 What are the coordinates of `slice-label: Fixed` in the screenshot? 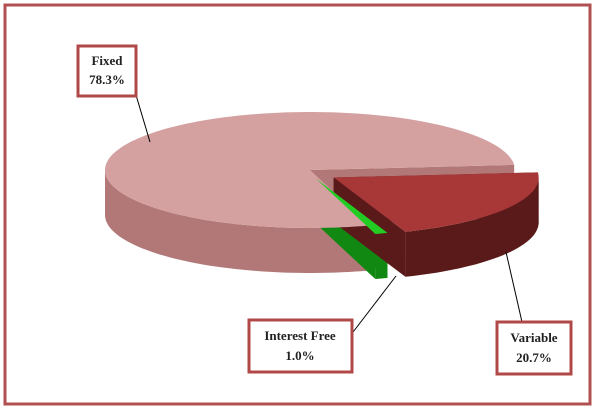 It's located at (107, 60).